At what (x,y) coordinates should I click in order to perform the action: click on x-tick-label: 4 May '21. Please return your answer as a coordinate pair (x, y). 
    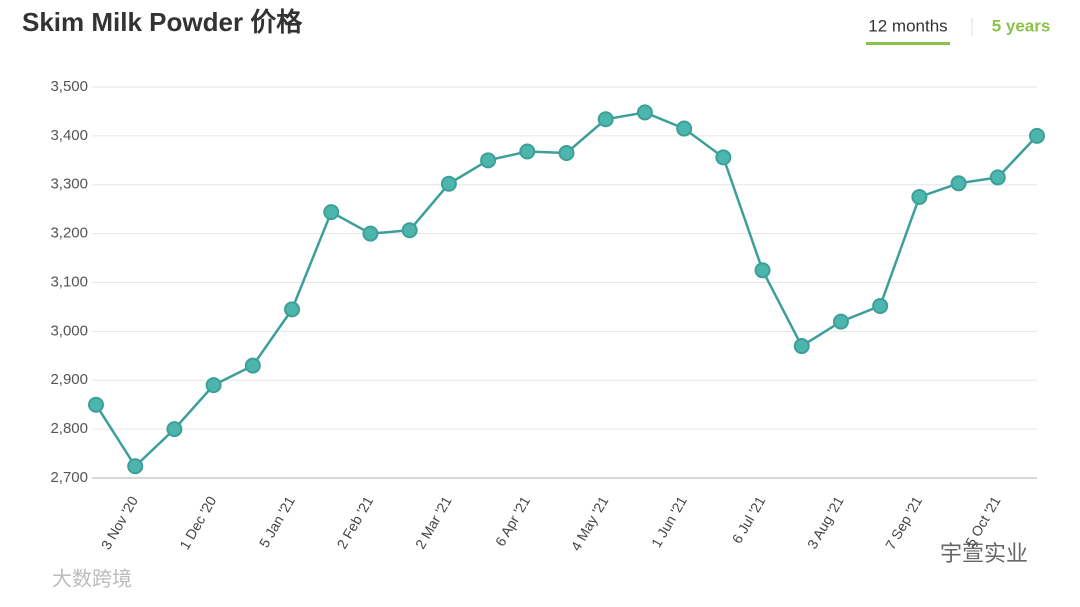
    Looking at the image, I should click on (590, 523).